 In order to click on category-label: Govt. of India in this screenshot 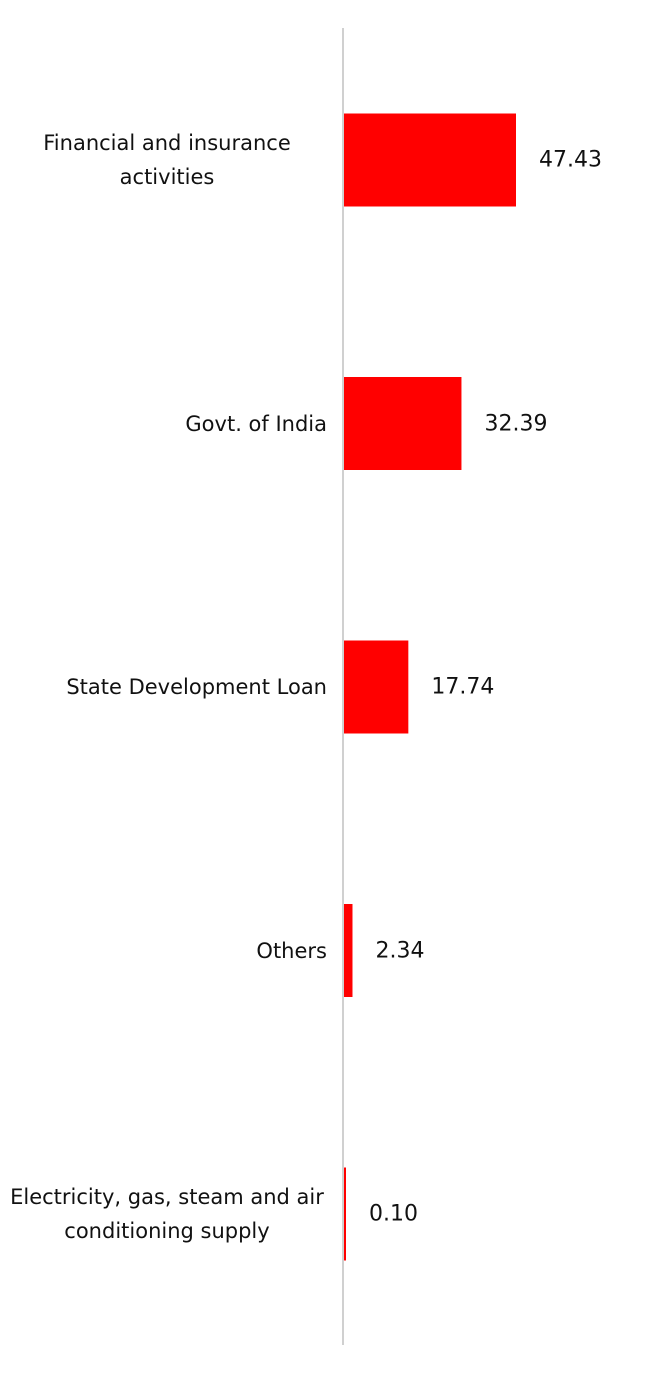, I will do `click(256, 424)`.